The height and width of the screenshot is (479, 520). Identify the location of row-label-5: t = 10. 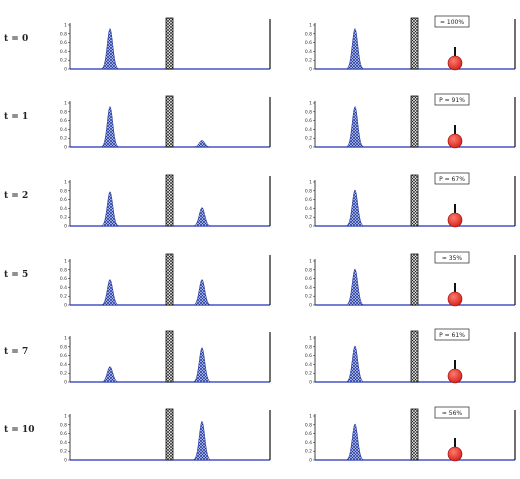
(19, 430).